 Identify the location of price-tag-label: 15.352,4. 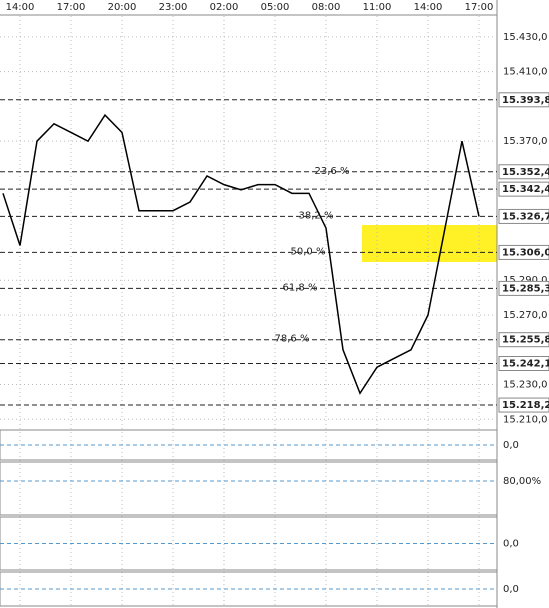
(525, 172).